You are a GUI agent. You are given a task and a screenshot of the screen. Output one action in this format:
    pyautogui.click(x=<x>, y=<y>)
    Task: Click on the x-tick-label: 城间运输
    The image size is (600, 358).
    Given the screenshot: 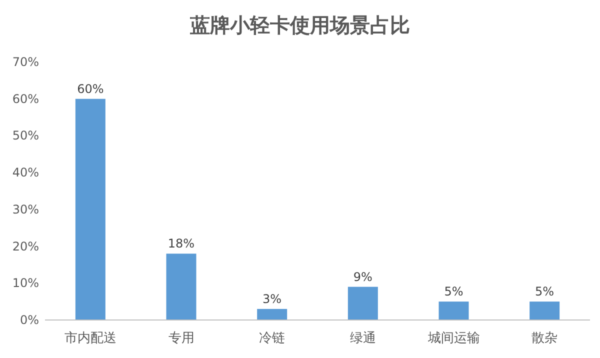 What is the action you would take?
    pyautogui.click(x=453, y=338)
    